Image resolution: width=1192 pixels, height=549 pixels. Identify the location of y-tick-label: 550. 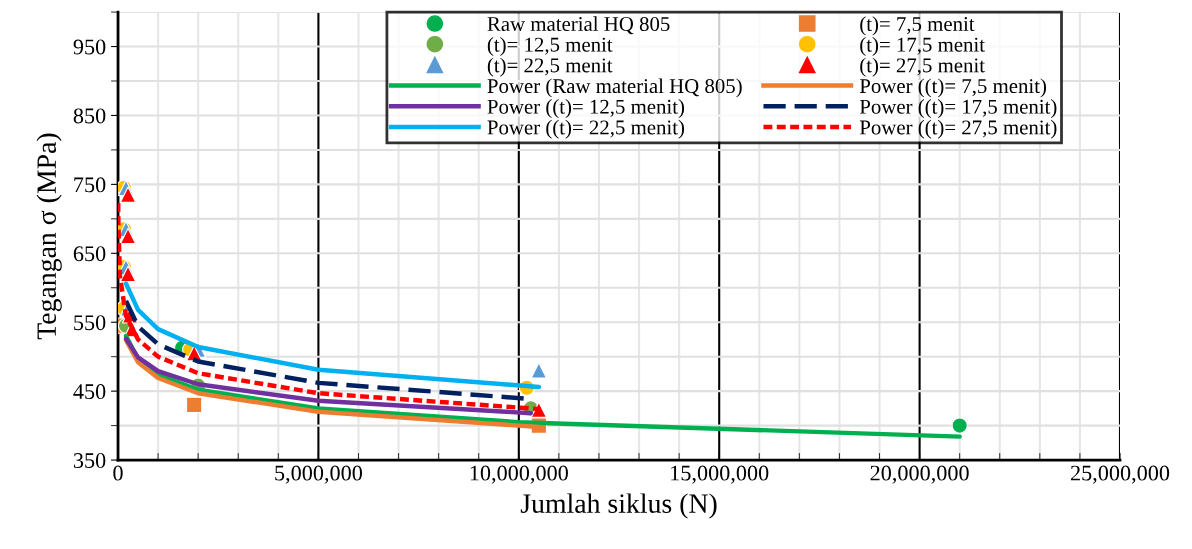
(90, 323).